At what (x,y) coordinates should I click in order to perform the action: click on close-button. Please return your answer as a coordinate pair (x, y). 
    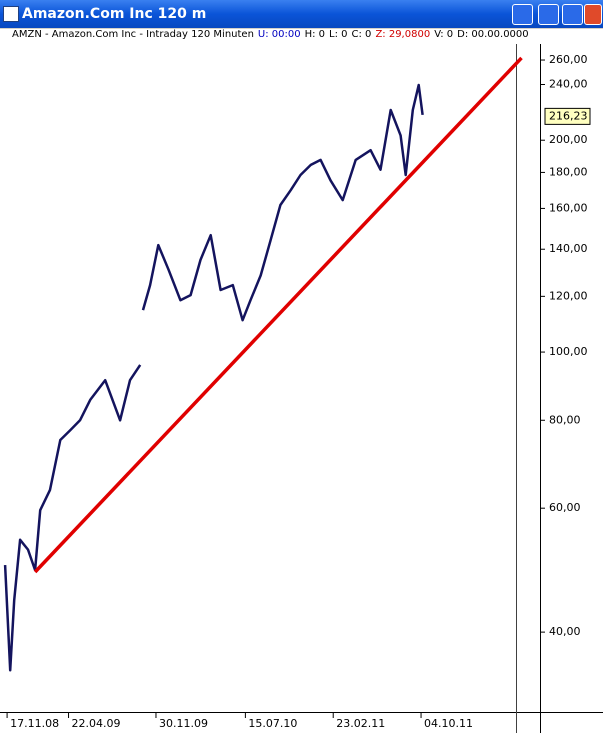
    Looking at the image, I should click on (593, 14).